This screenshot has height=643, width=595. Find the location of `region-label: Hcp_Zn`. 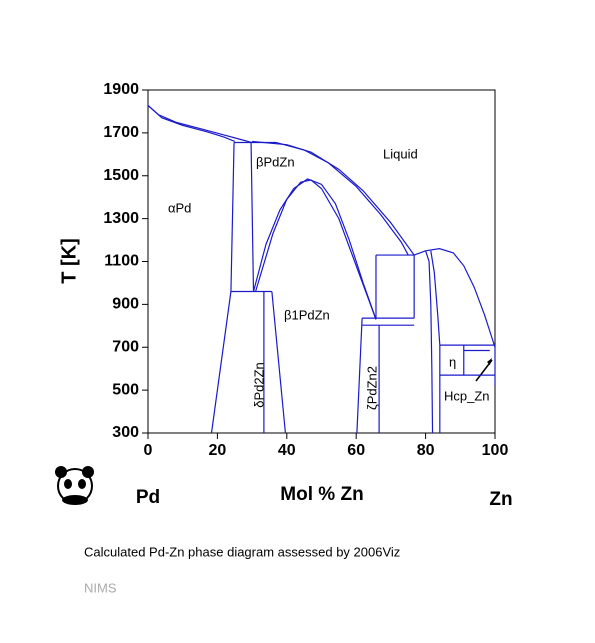

region-label: Hcp_Zn is located at coordinates (467, 395).